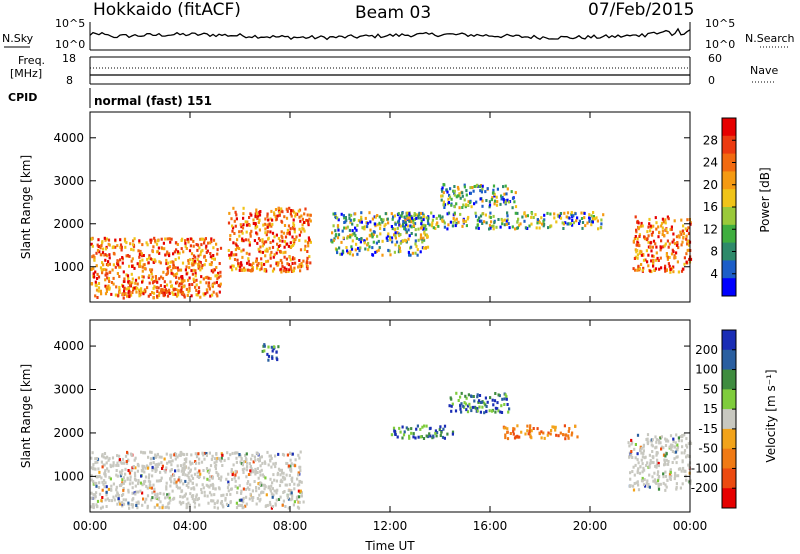 Image resolution: width=800 pixels, height=554 pixels. What do you see at coordinates (764, 70) in the screenshot?
I see `nave-label: Nave` at bounding box center [764, 70].